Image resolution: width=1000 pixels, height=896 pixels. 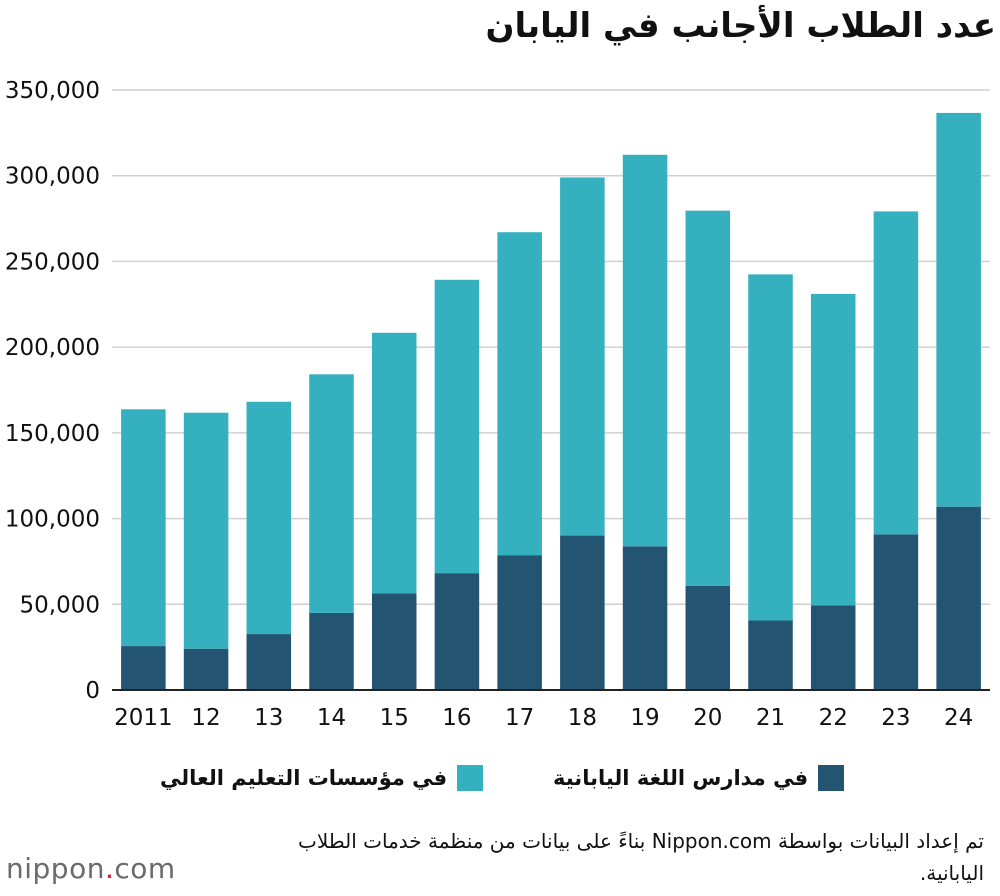 What do you see at coordinates (52, 348) in the screenshot?
I see `y-tick-label: 200,000` at bounding box center [52, 348].